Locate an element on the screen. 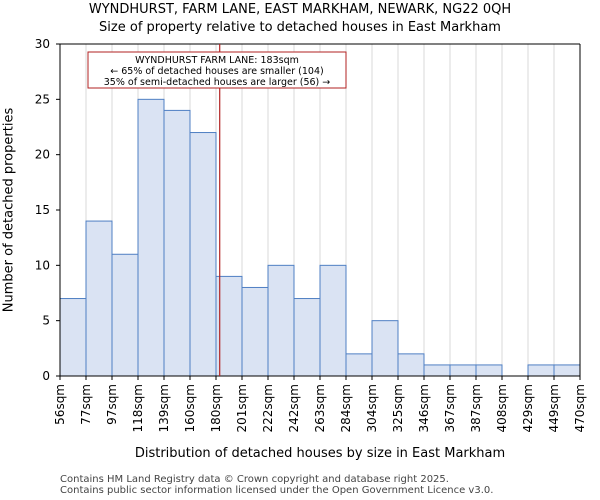  x-tick-label: 118sqm is located at coordinates (138, 408).